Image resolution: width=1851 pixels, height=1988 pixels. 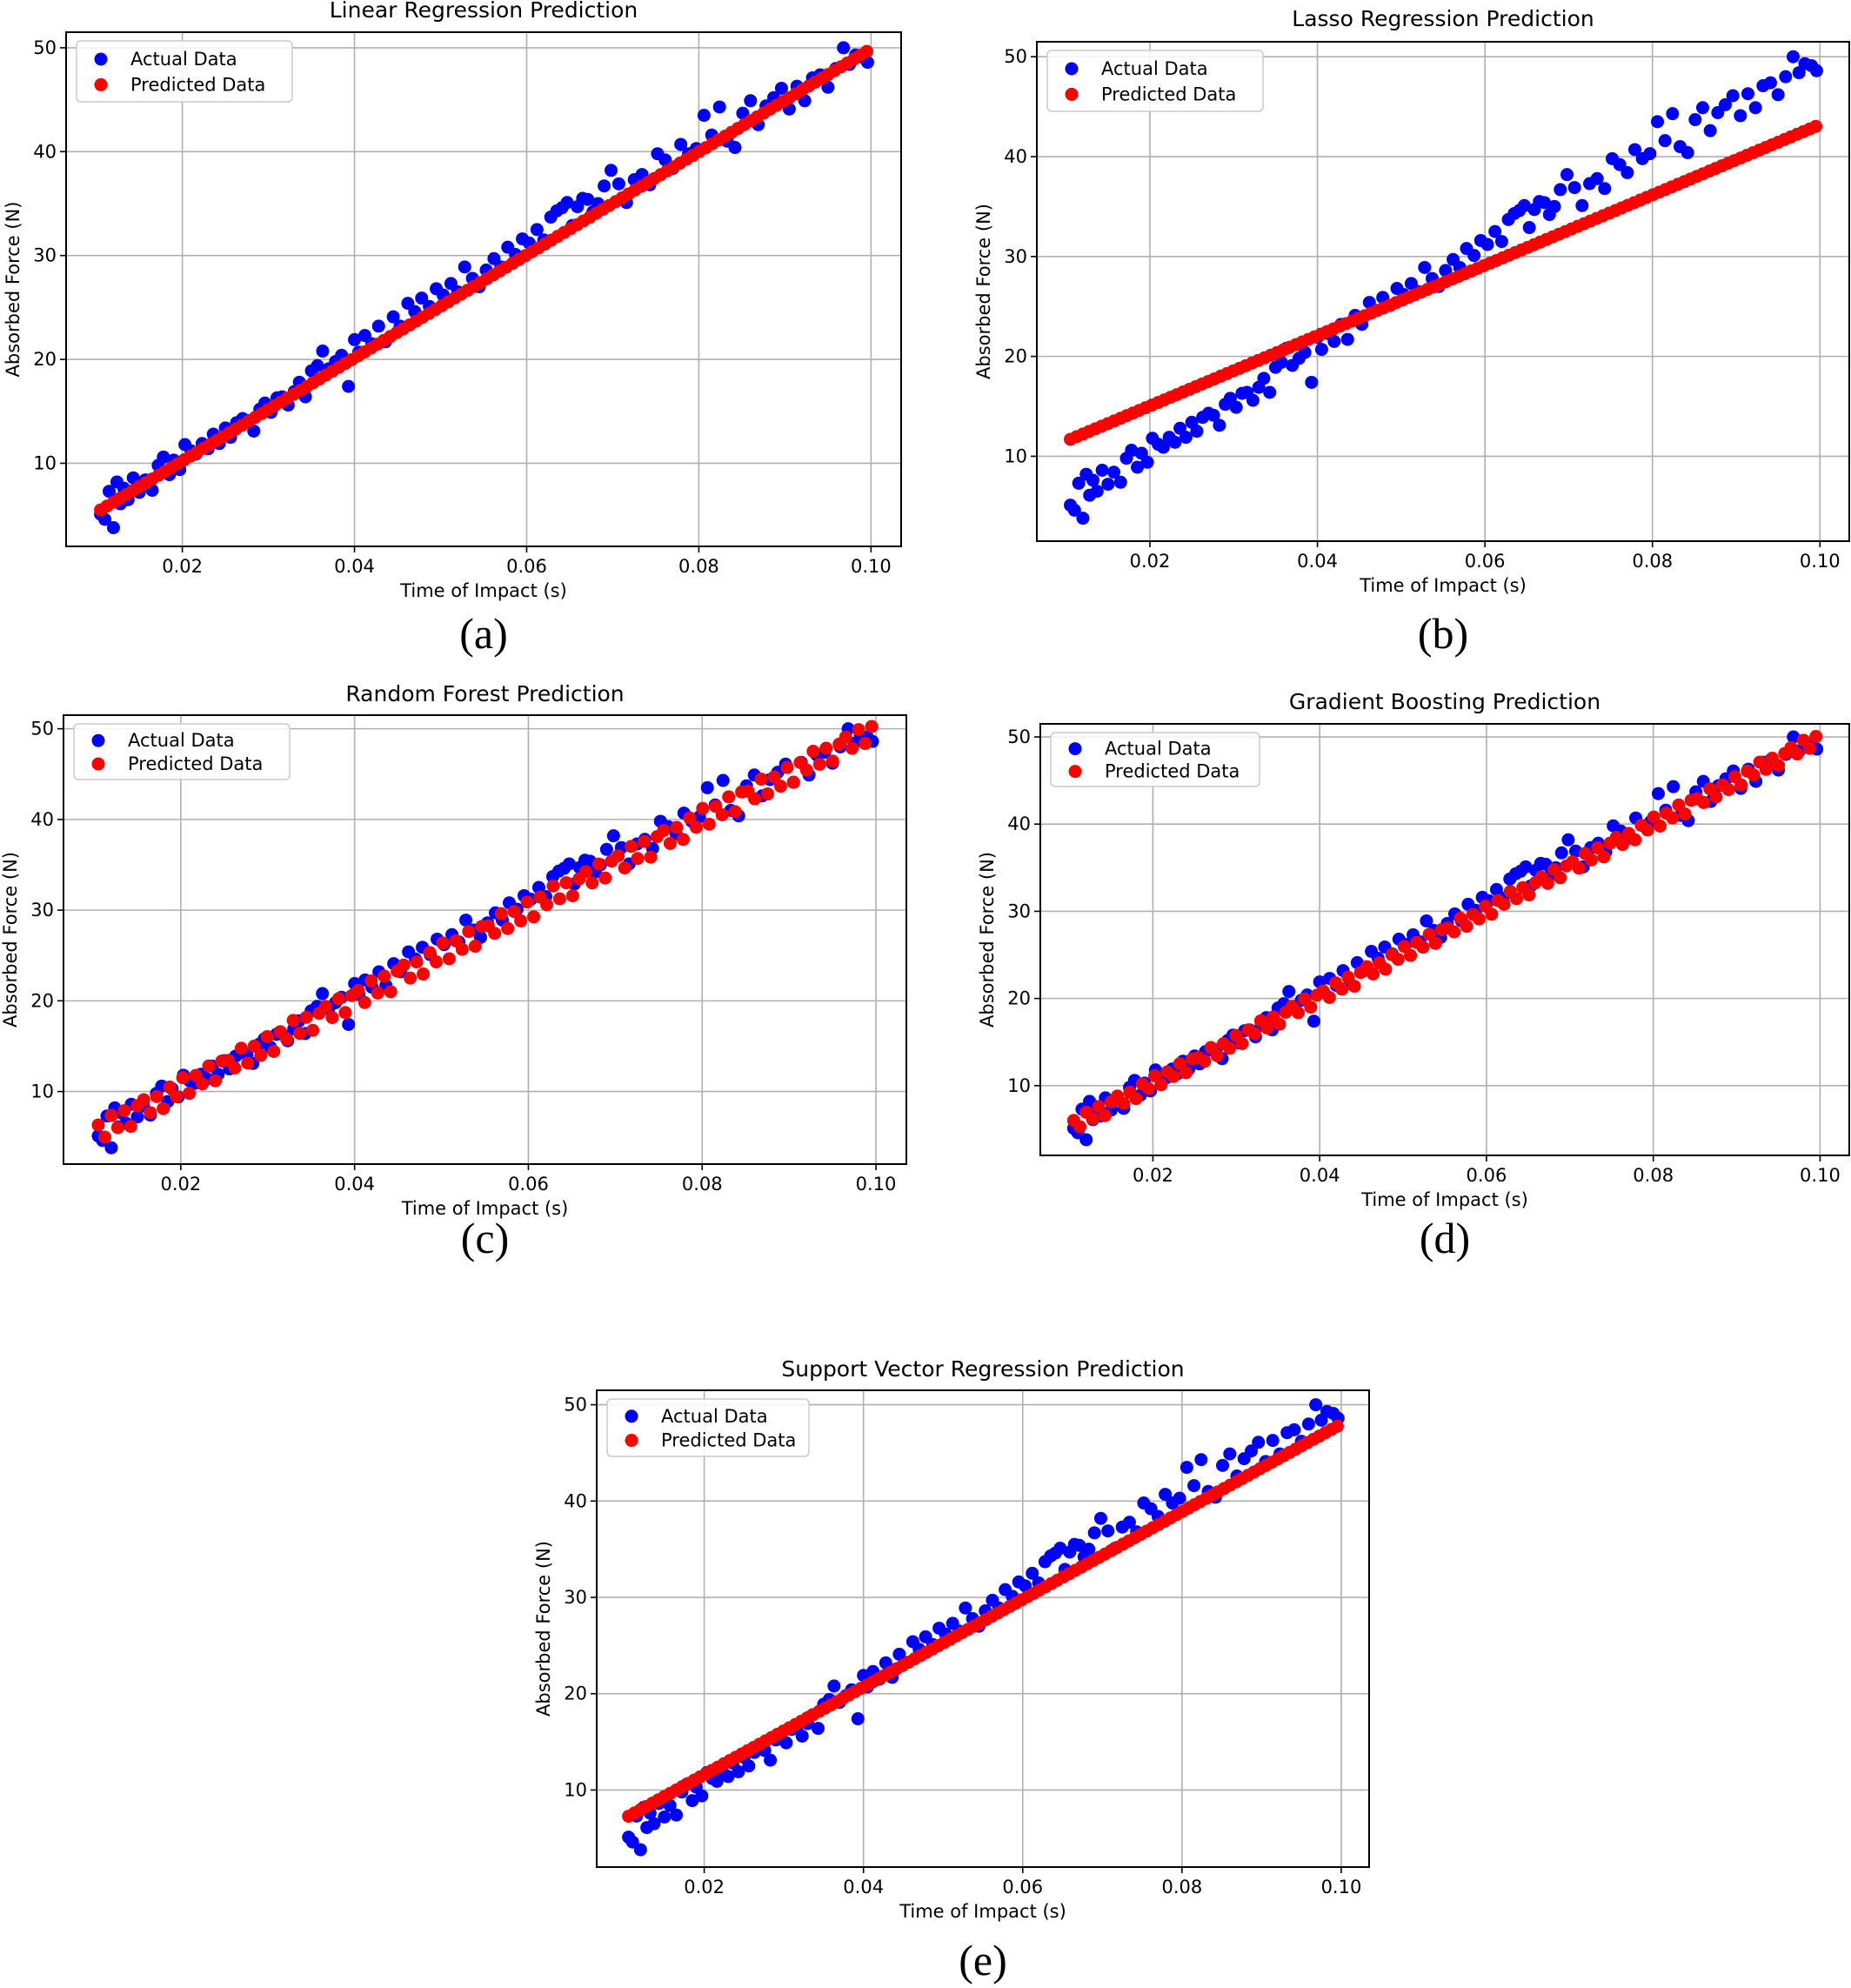 What do you see at coordinates (631, 1441) in the screenshot?
I see `legend-marker-predicted` at bounding box center [631, 1441].